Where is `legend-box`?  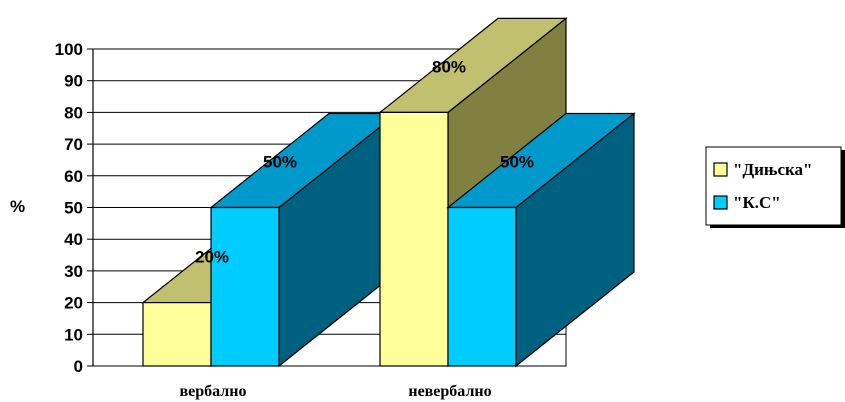 legend-box is located at coordinates (773, 186).